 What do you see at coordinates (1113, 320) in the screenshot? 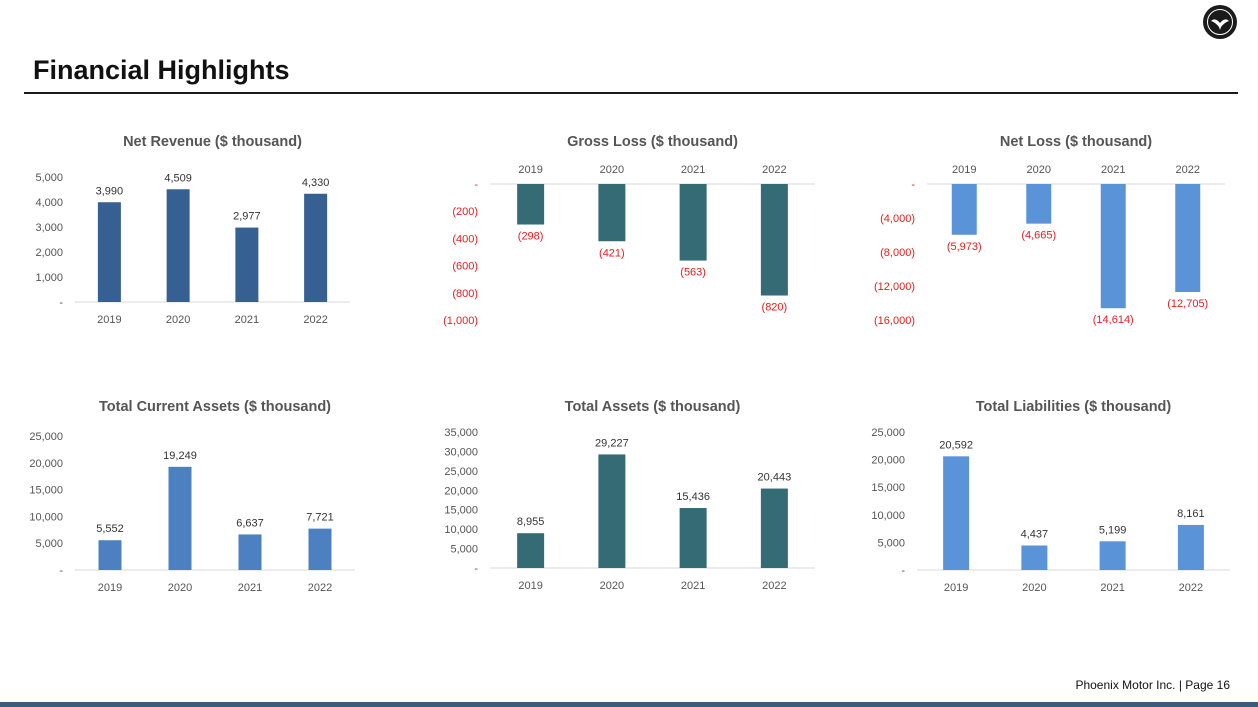
I see `data-label: (14,614)` at bounding box center [1113, 320].